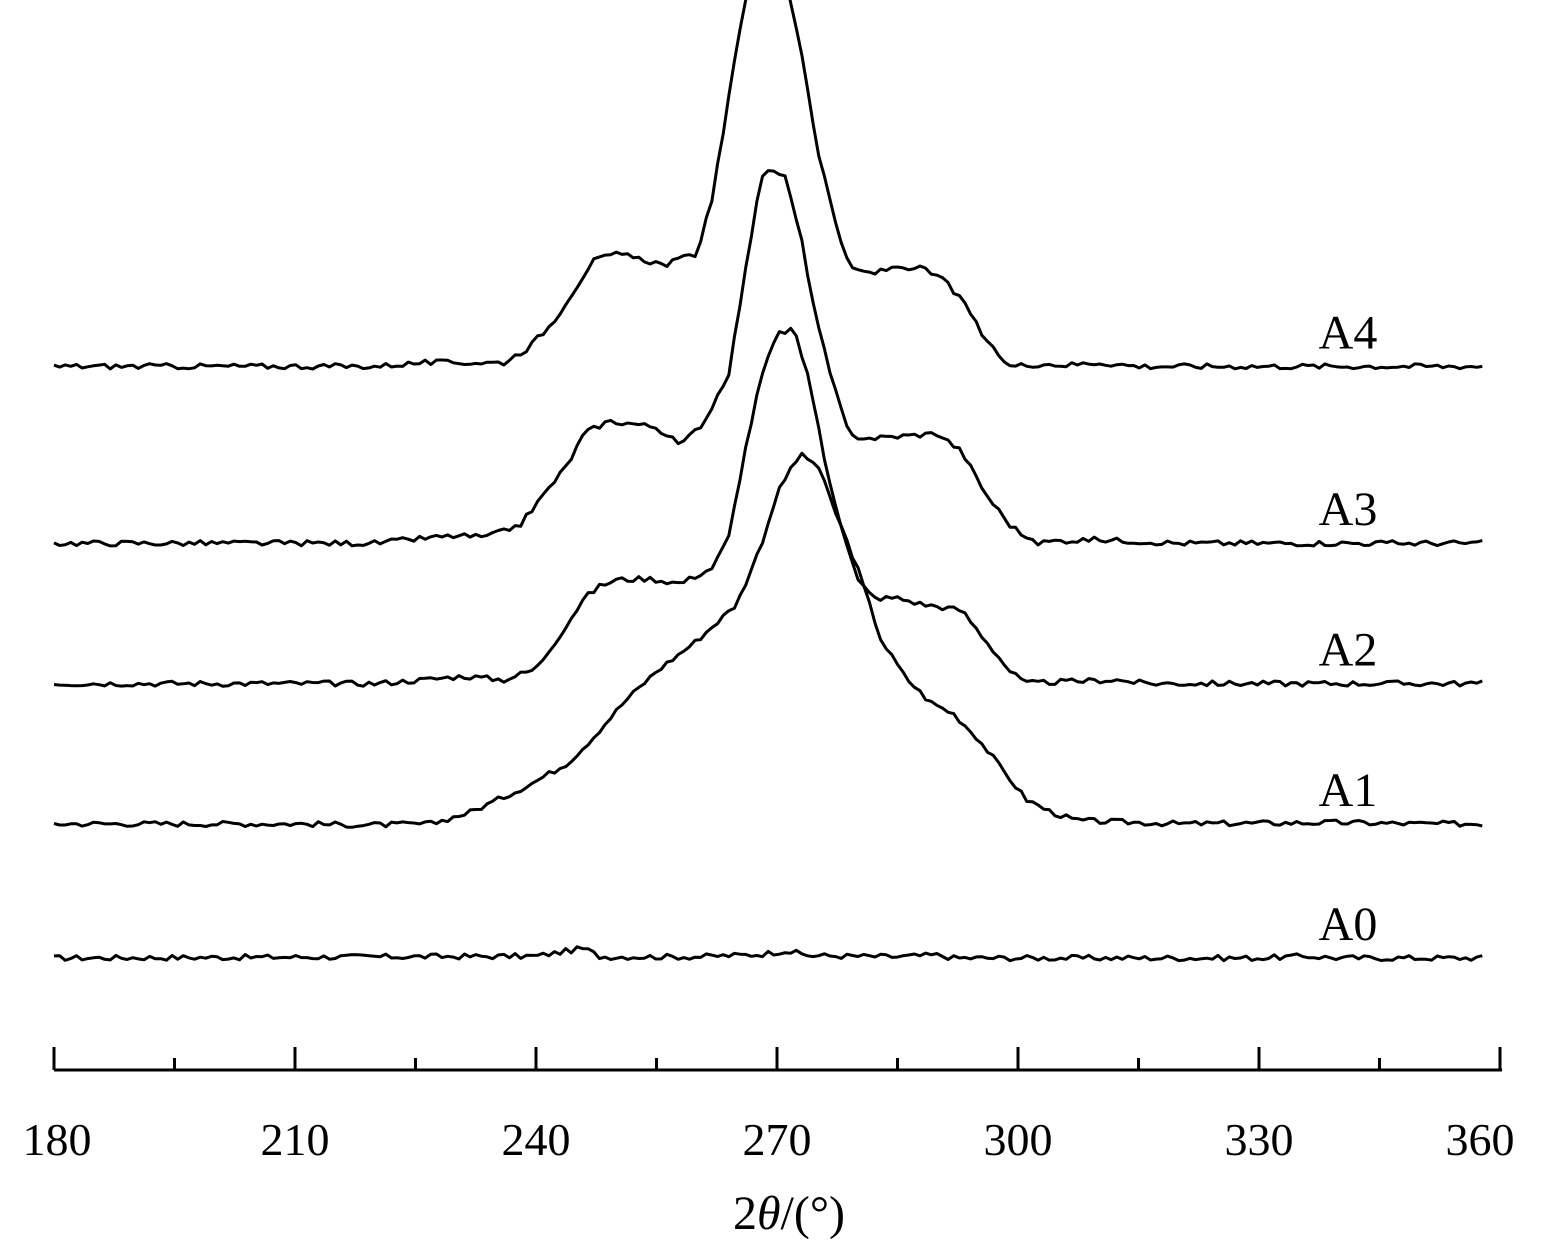  What do you see at coordinates (1259, 1139) in the screenshot?
I see `x-tick-label: 330` at bounding box center [1259, 1139].